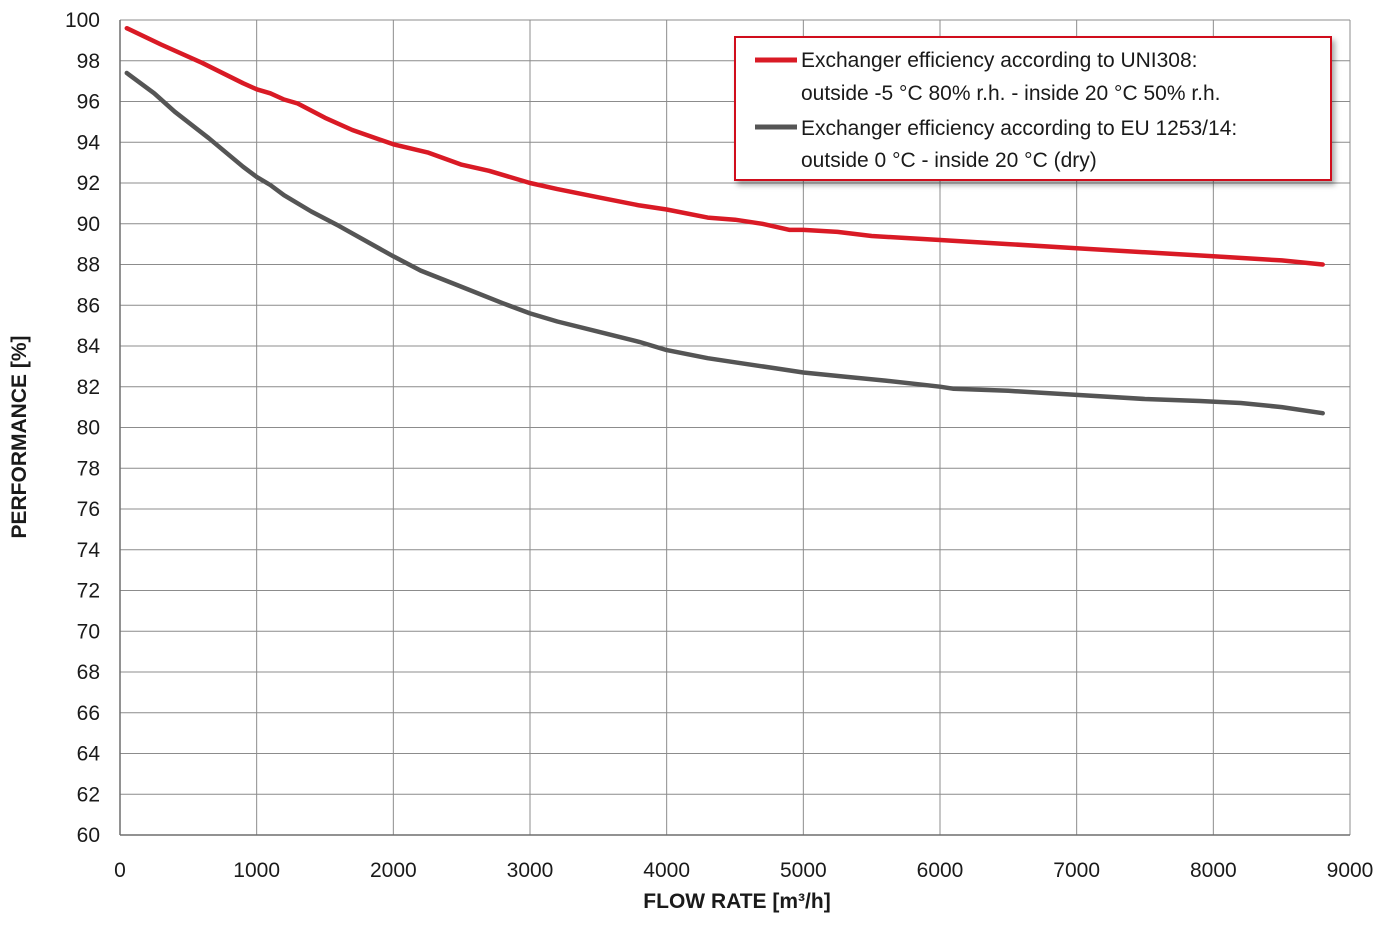 This screenshot has height=931, width=1397. Describe the element at coordinates (88, 794) in the screenshot. I see `y-tick-label: 62` at that location.